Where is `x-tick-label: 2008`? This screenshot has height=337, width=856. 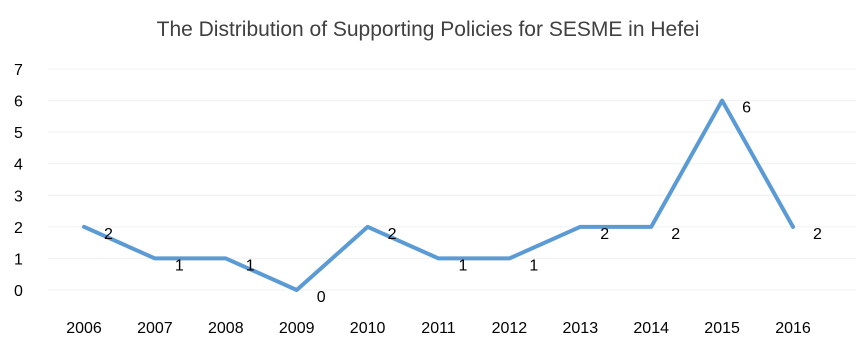
x-tick-label: 2008 is located at coordinates (226, 328).